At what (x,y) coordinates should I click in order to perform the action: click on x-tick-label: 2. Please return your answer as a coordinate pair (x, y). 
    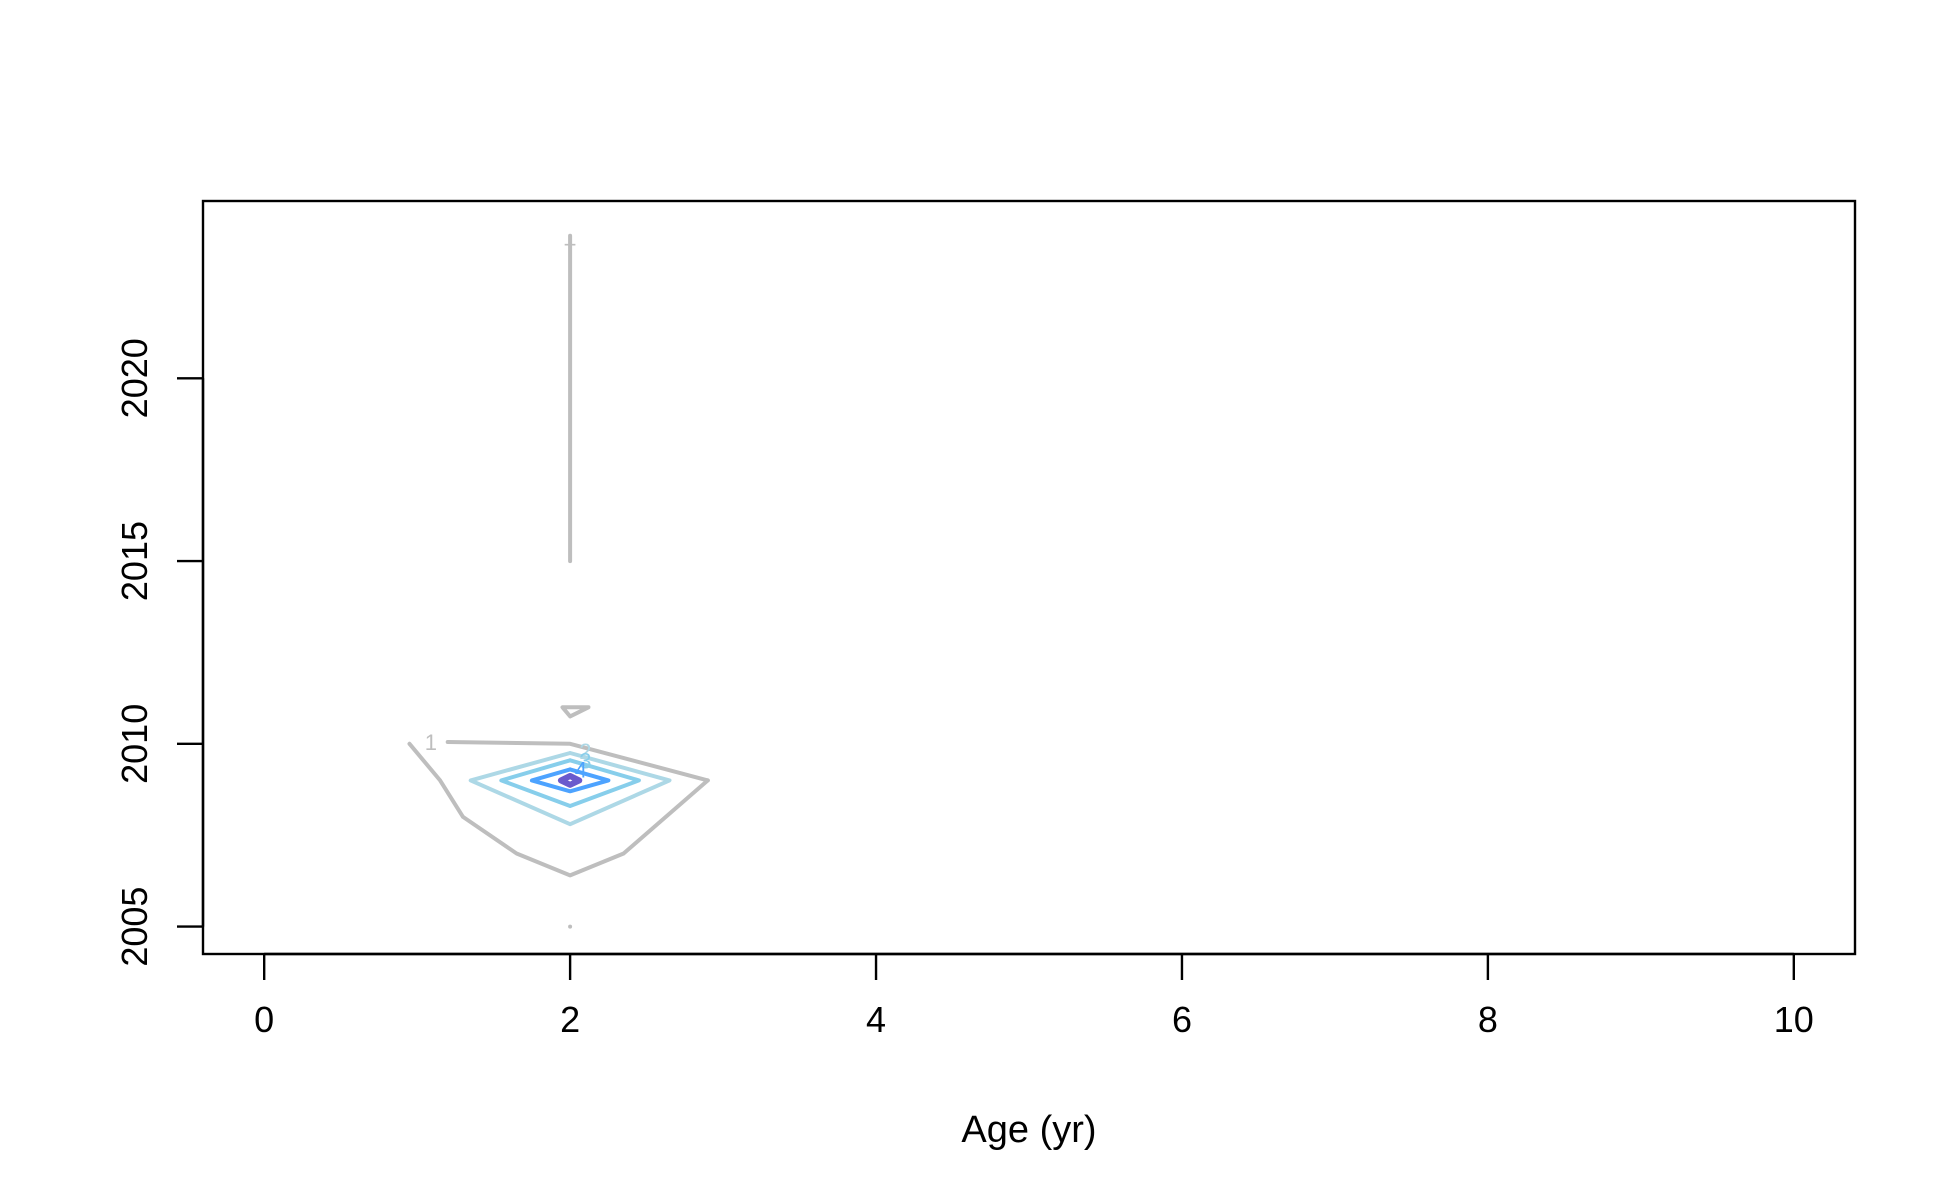
    Looking at the image, I should click on (570, 1019).